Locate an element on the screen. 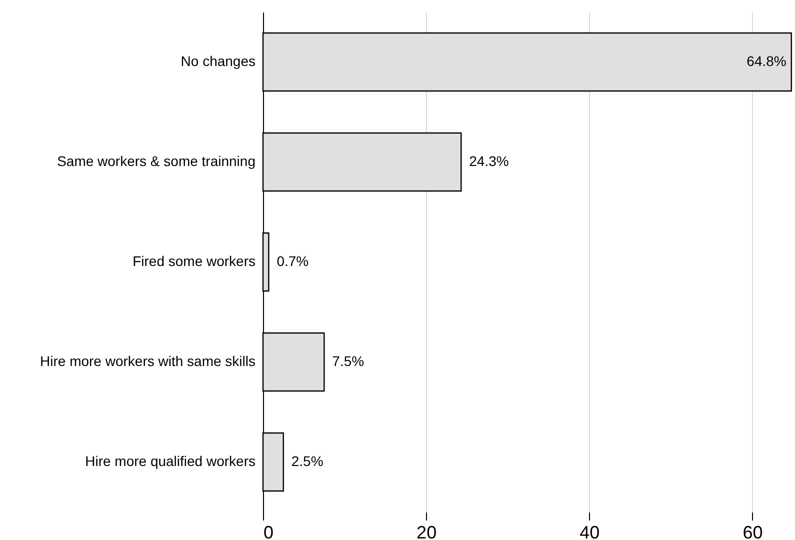 The width and height of the screenshot is (795, 540). x-tick-label: 0 is located at coordinates (269, 531).